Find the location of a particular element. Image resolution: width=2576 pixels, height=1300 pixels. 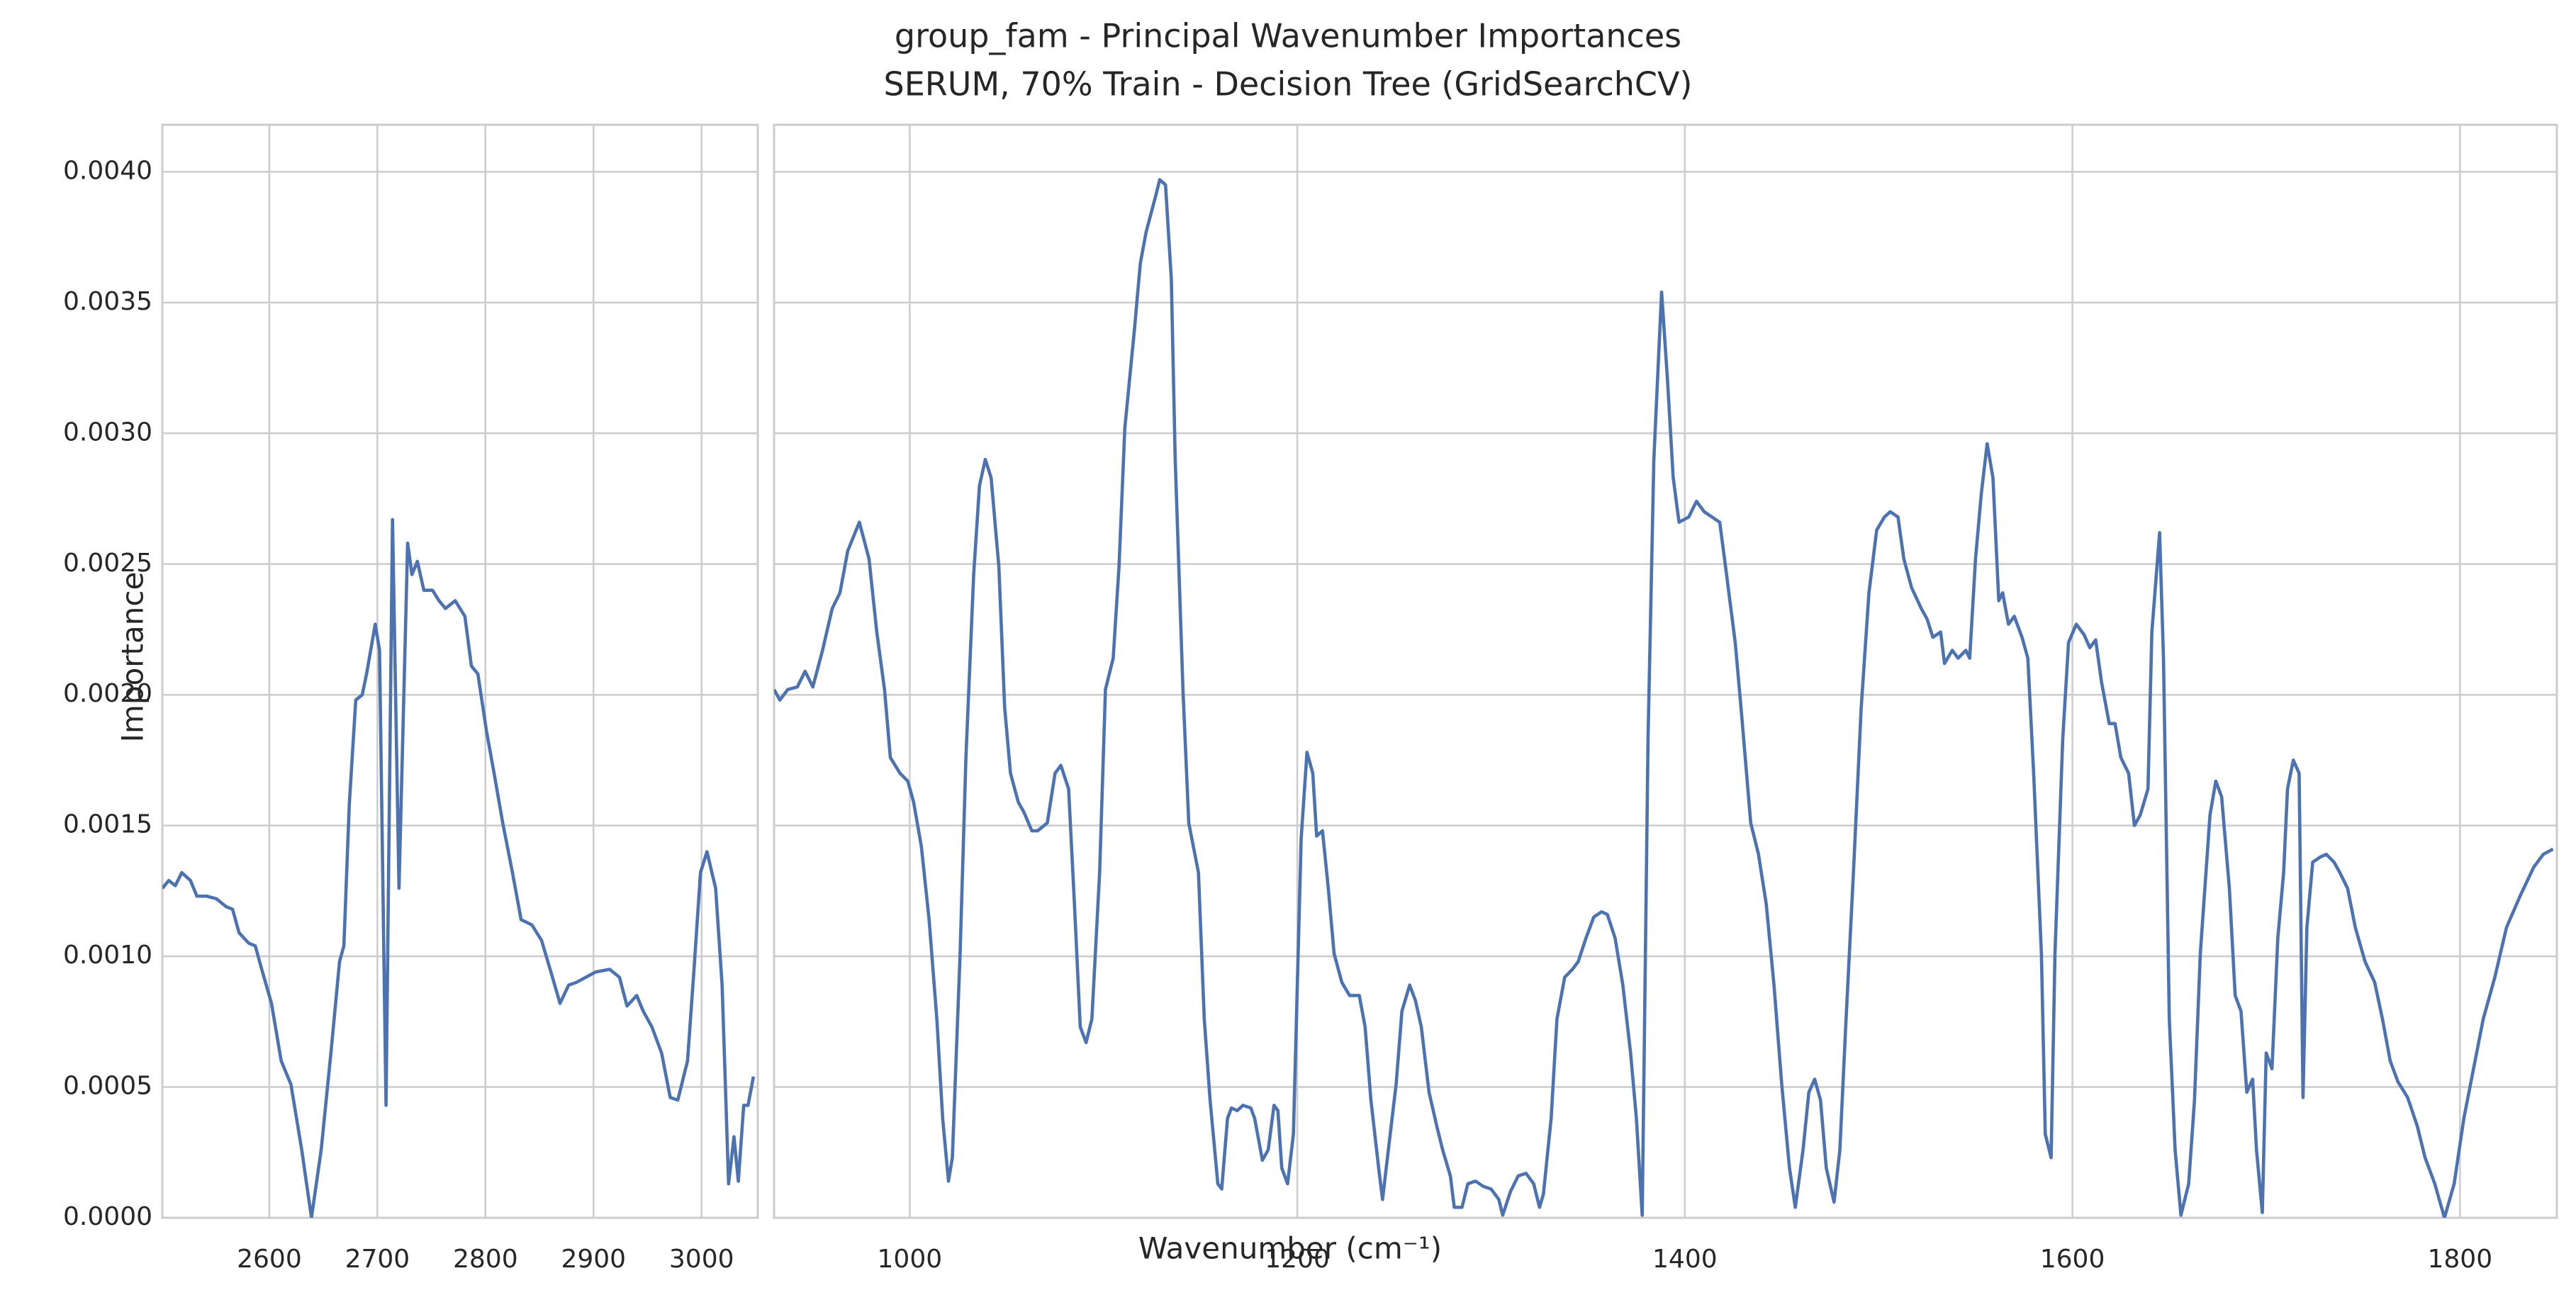

y-tick-label: 0.0015 is located at coordinates (107, 824).